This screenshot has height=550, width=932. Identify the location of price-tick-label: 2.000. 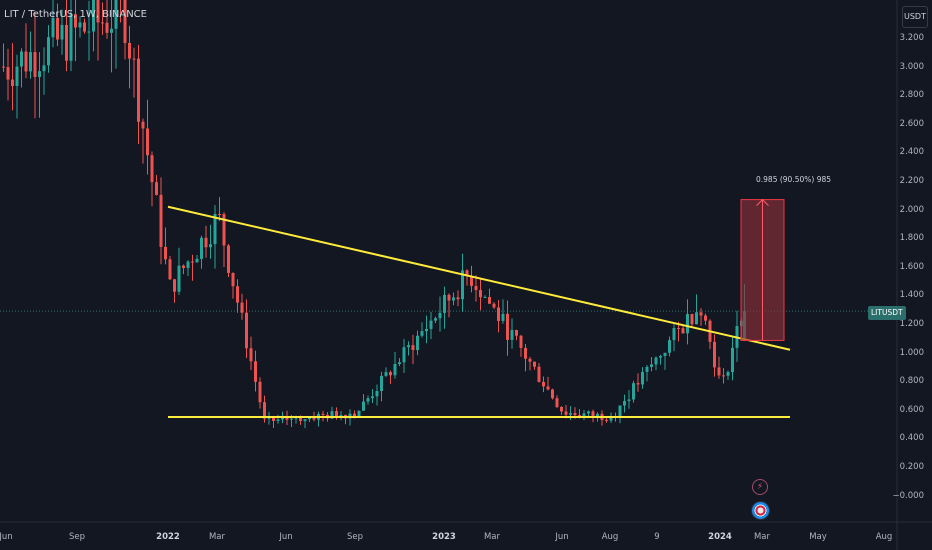
(911, 209).